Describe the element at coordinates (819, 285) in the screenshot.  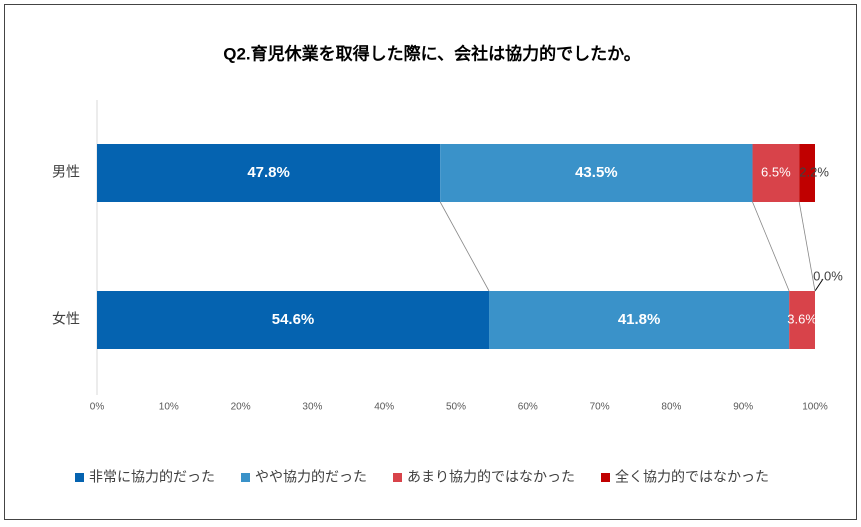
I see `leader-line` at that location.